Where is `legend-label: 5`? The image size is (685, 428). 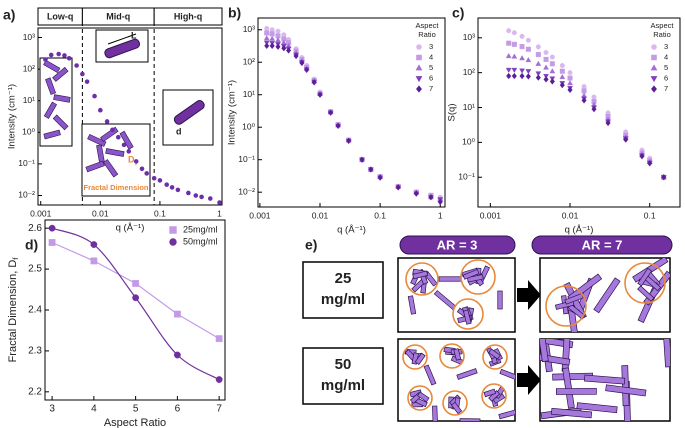 legend-label: 5 is located at coordinates (431, 67).